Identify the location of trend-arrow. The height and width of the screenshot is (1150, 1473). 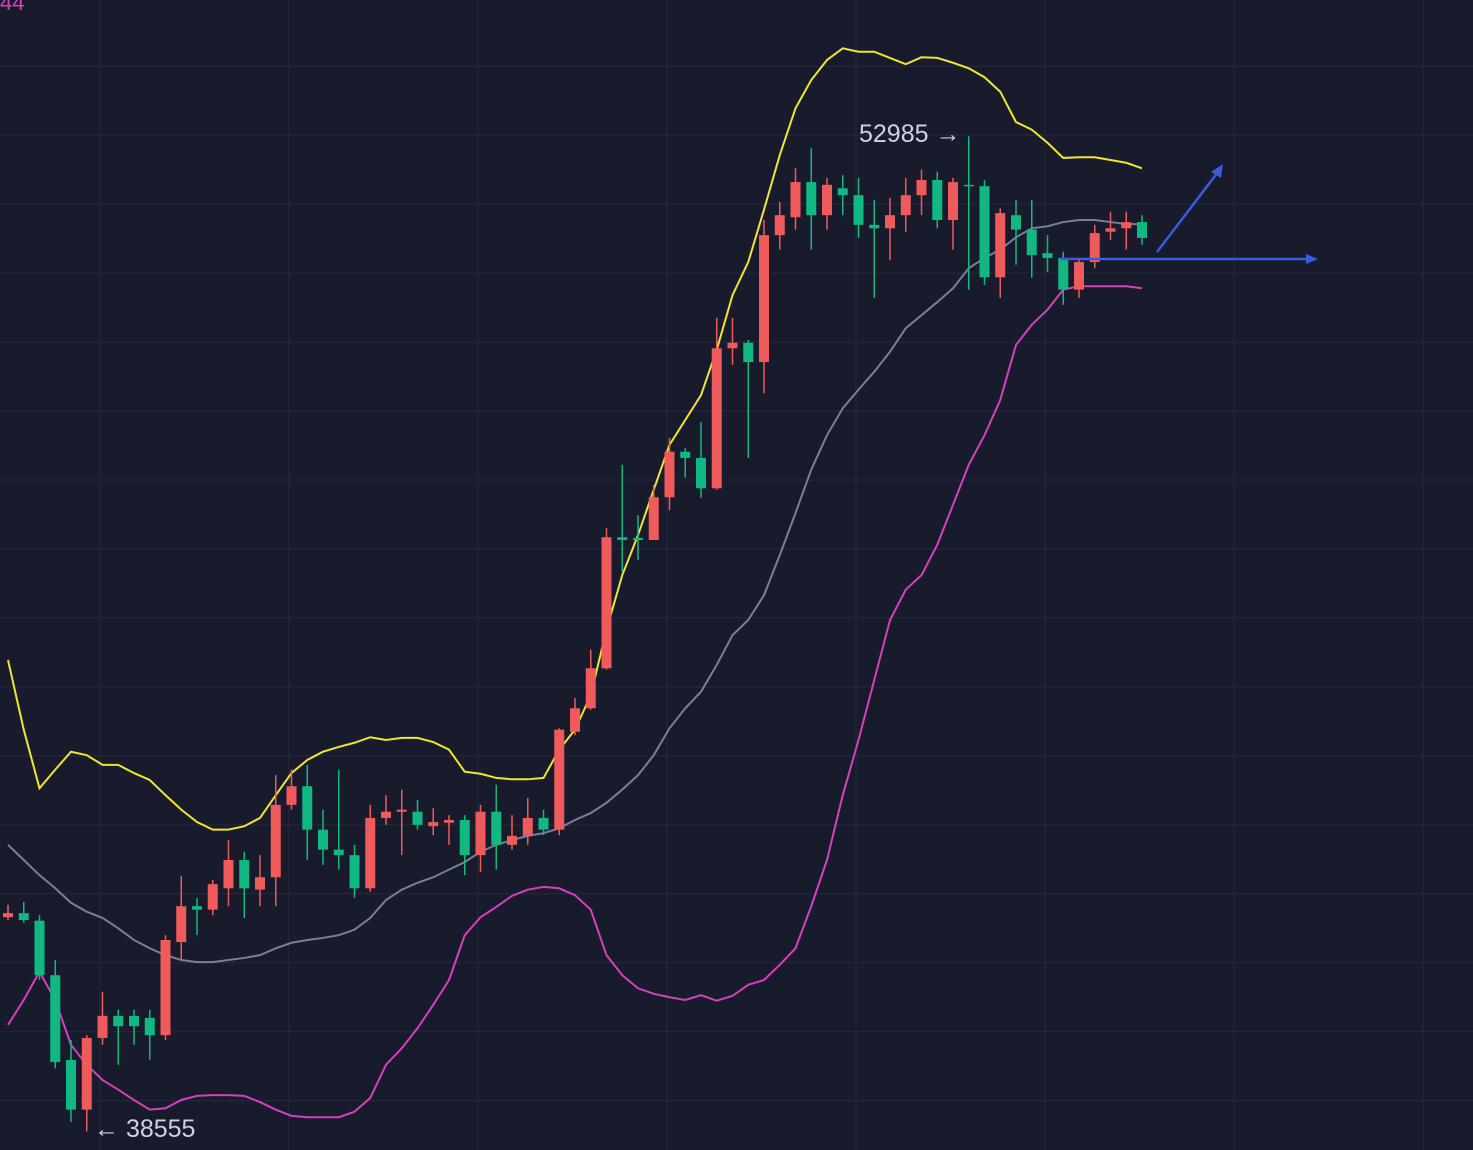
(1187, 212).